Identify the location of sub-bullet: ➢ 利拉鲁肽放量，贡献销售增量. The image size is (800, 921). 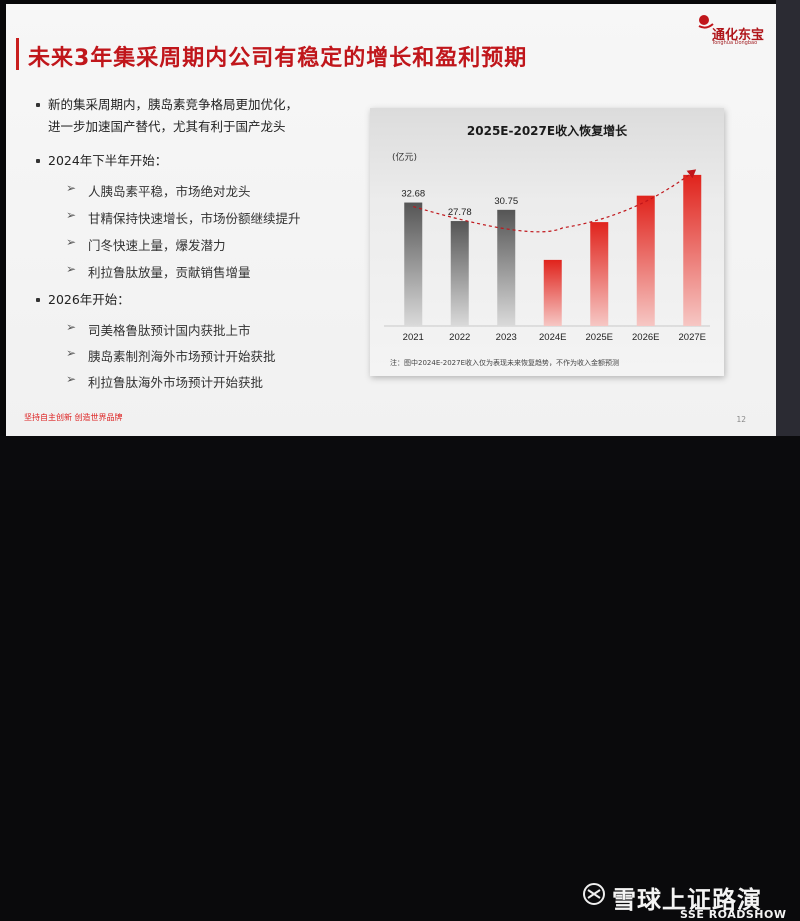
(158, 271).